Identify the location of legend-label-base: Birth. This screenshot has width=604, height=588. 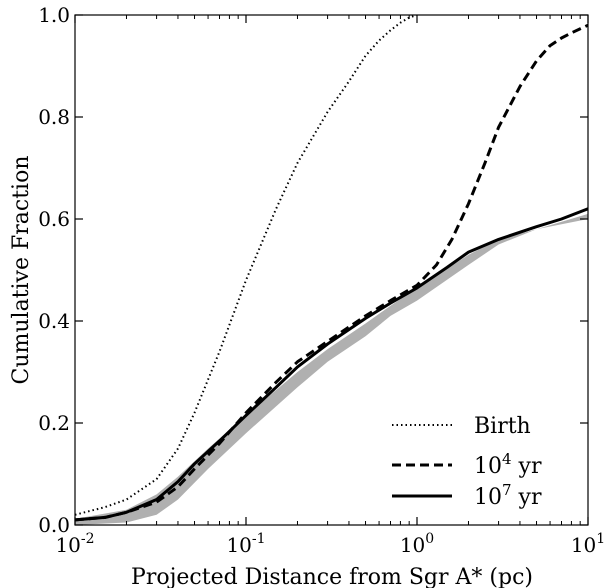
(502, 426).